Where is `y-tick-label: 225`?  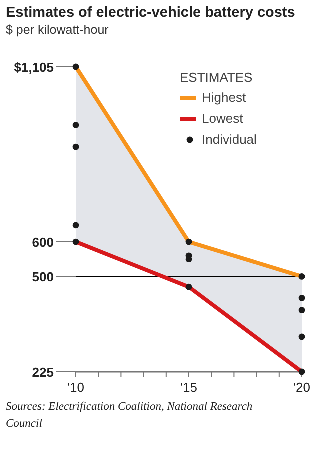
y-tick-label: 225 is located at coordinates (43, 372).